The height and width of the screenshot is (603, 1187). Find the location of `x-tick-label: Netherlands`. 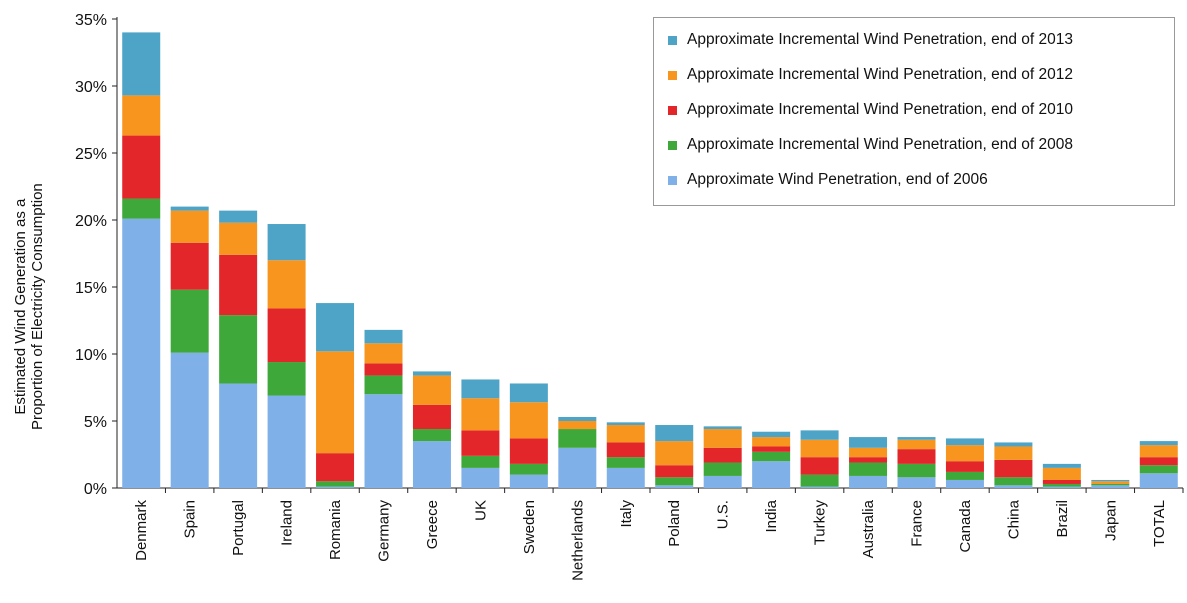

x-tick-label: Netherlands is located at coordinates (577, 540).